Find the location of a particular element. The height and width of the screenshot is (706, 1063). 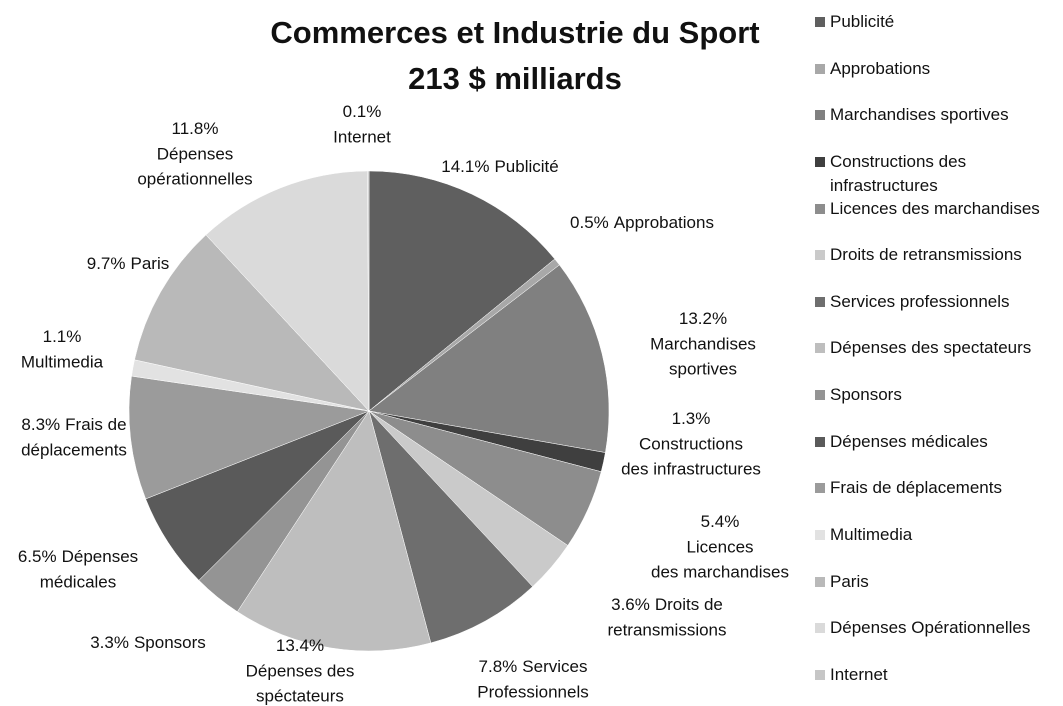

value-label: 0.5% is located at coordinates (589, 222).